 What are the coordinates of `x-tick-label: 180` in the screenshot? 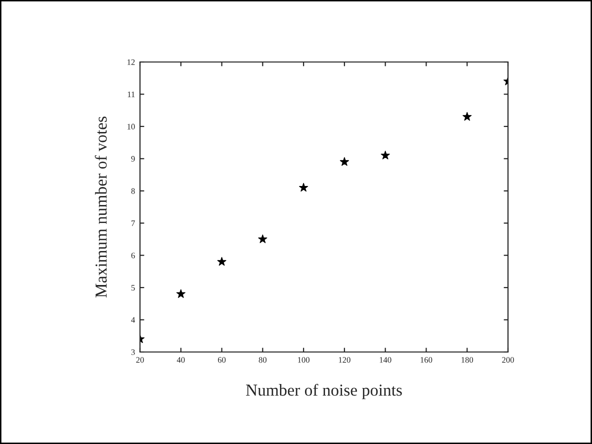 It's located at (468, 360).